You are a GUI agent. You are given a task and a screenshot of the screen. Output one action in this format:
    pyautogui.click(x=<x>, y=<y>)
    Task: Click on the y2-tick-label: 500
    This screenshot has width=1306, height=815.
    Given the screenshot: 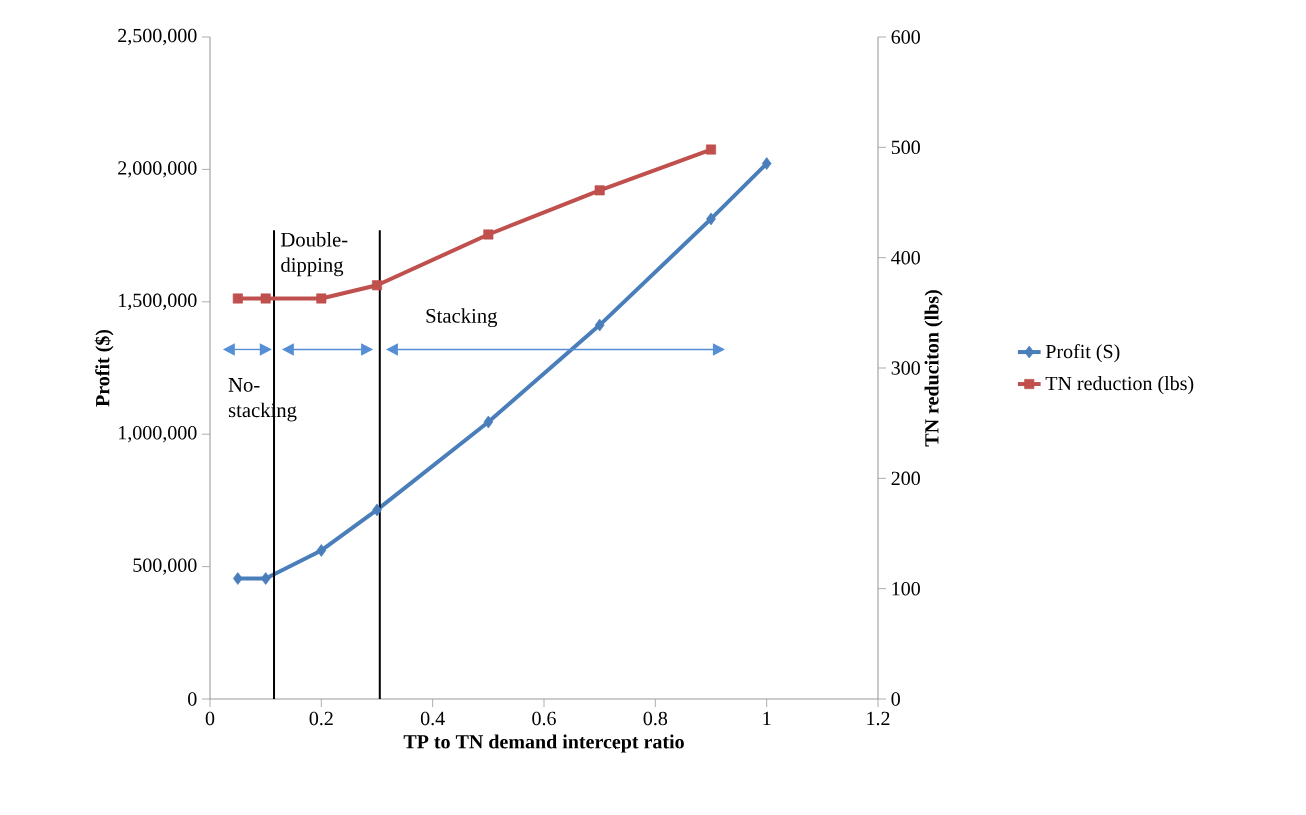 What is the action you would take?
    pyautogui.click(x=905, y=147)
    